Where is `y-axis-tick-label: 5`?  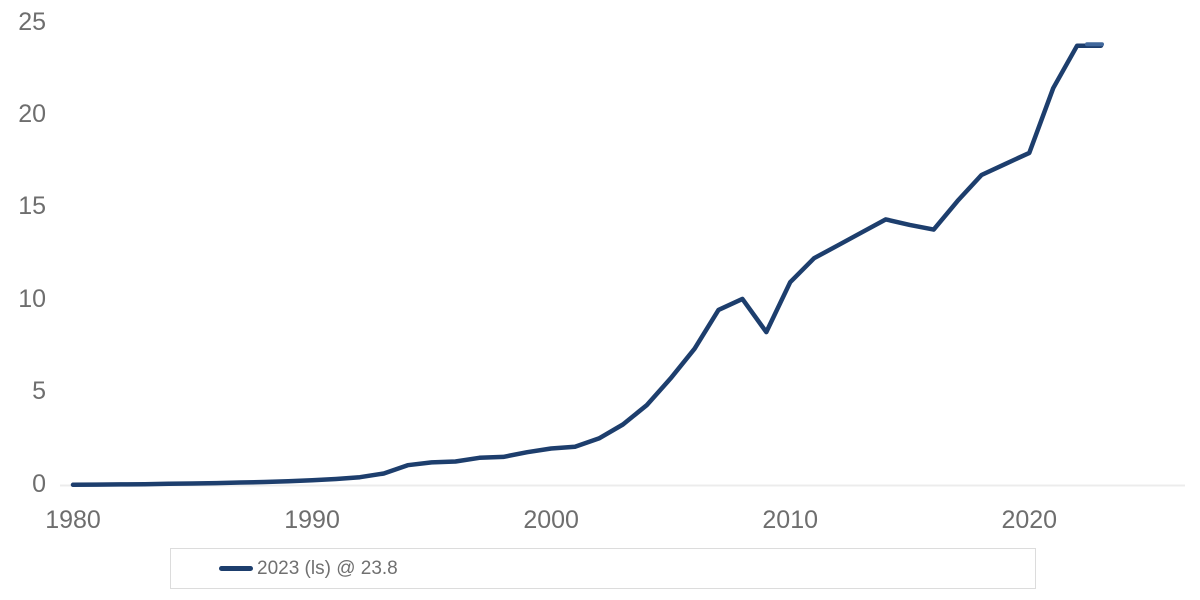
y-axis-tick-label: 5 is located at coordinates (39, 391).